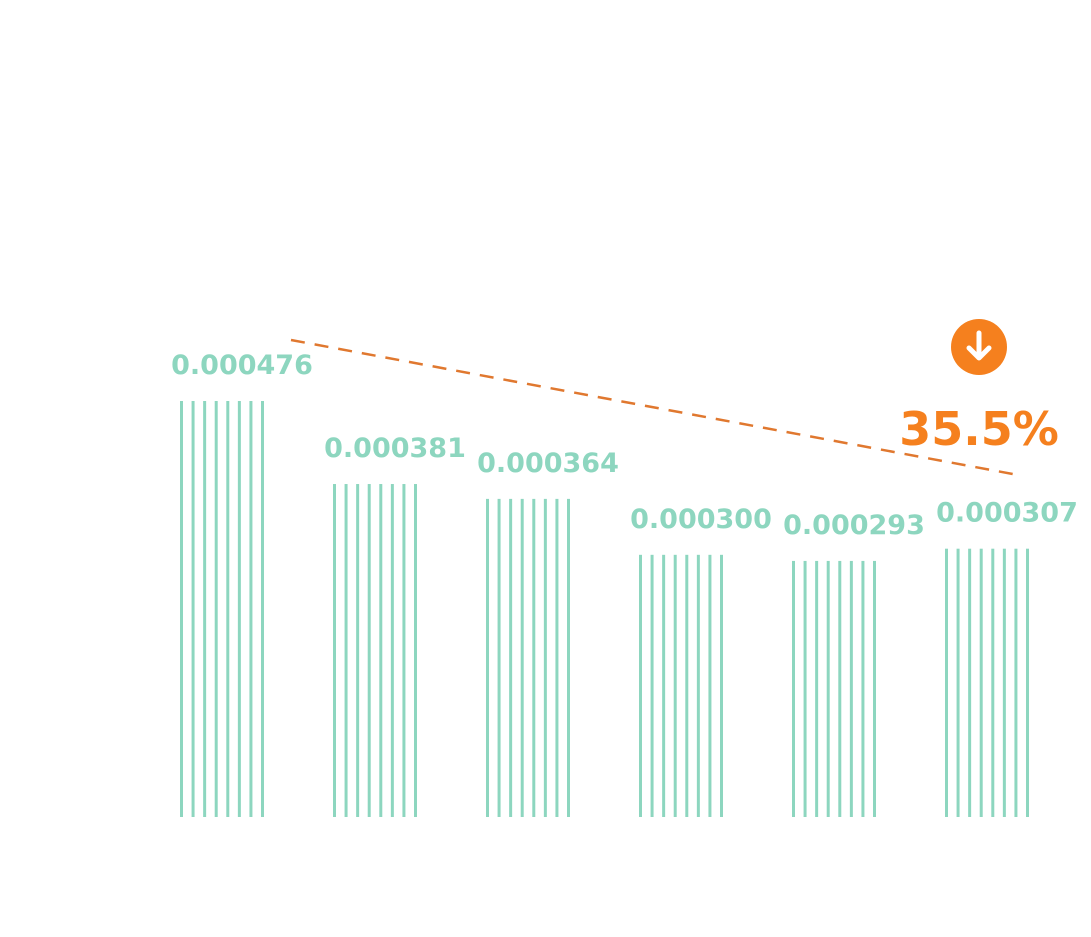 Image resolution: width=1091 pixels, height=937 pixels. Describe the element at coordinates (854, 525) in the screenshot. I see `value-label-5: 0.000293` at that location.